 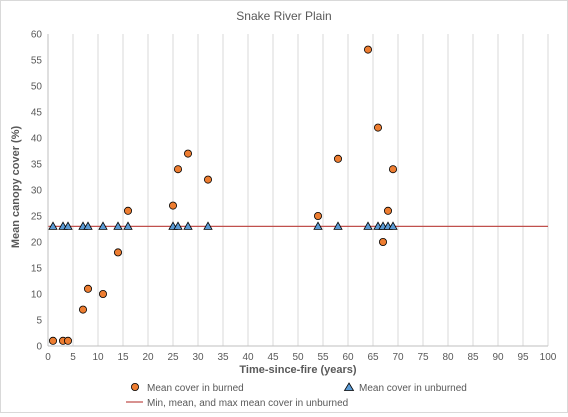 I want to click on y-tick-label: 10, so click(x=37, y=295).